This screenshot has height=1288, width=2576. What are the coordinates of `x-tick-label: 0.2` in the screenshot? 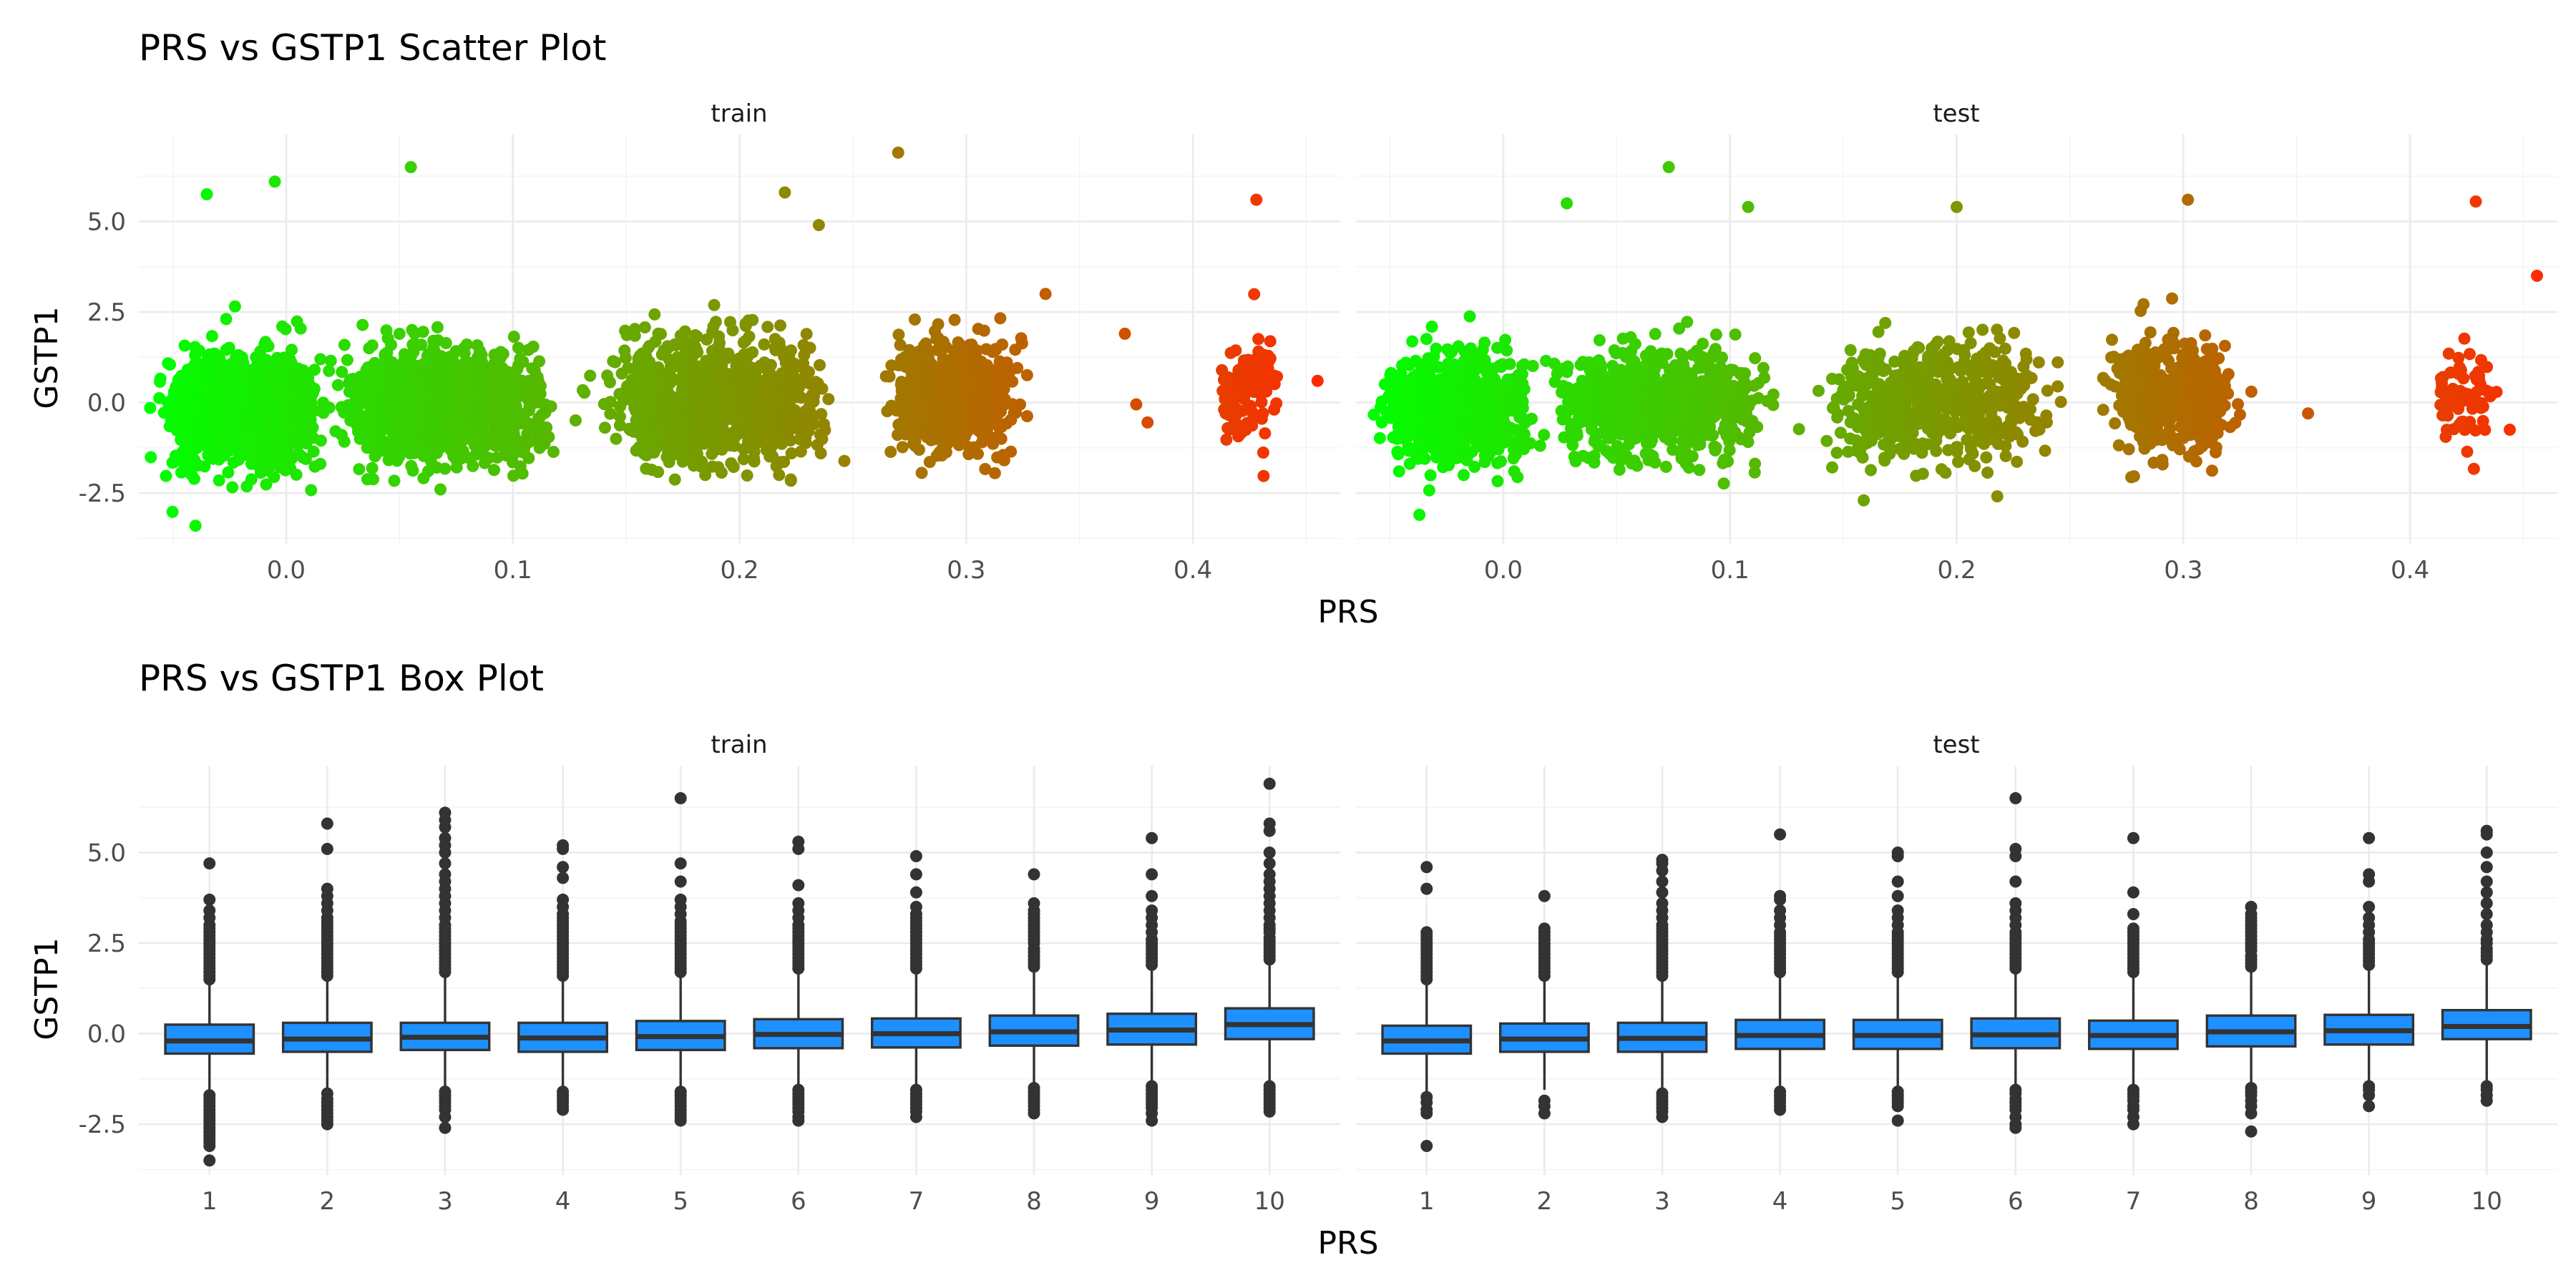 It's located at (739, 570).